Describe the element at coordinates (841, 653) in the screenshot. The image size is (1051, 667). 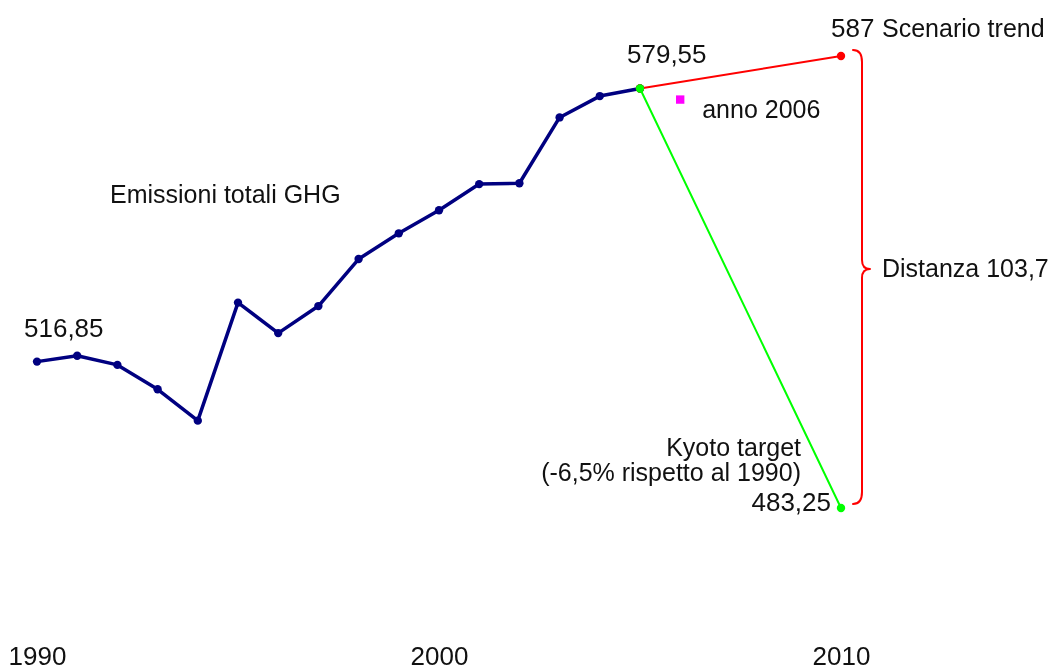
I see `x-tick-label: 2010` at that location.